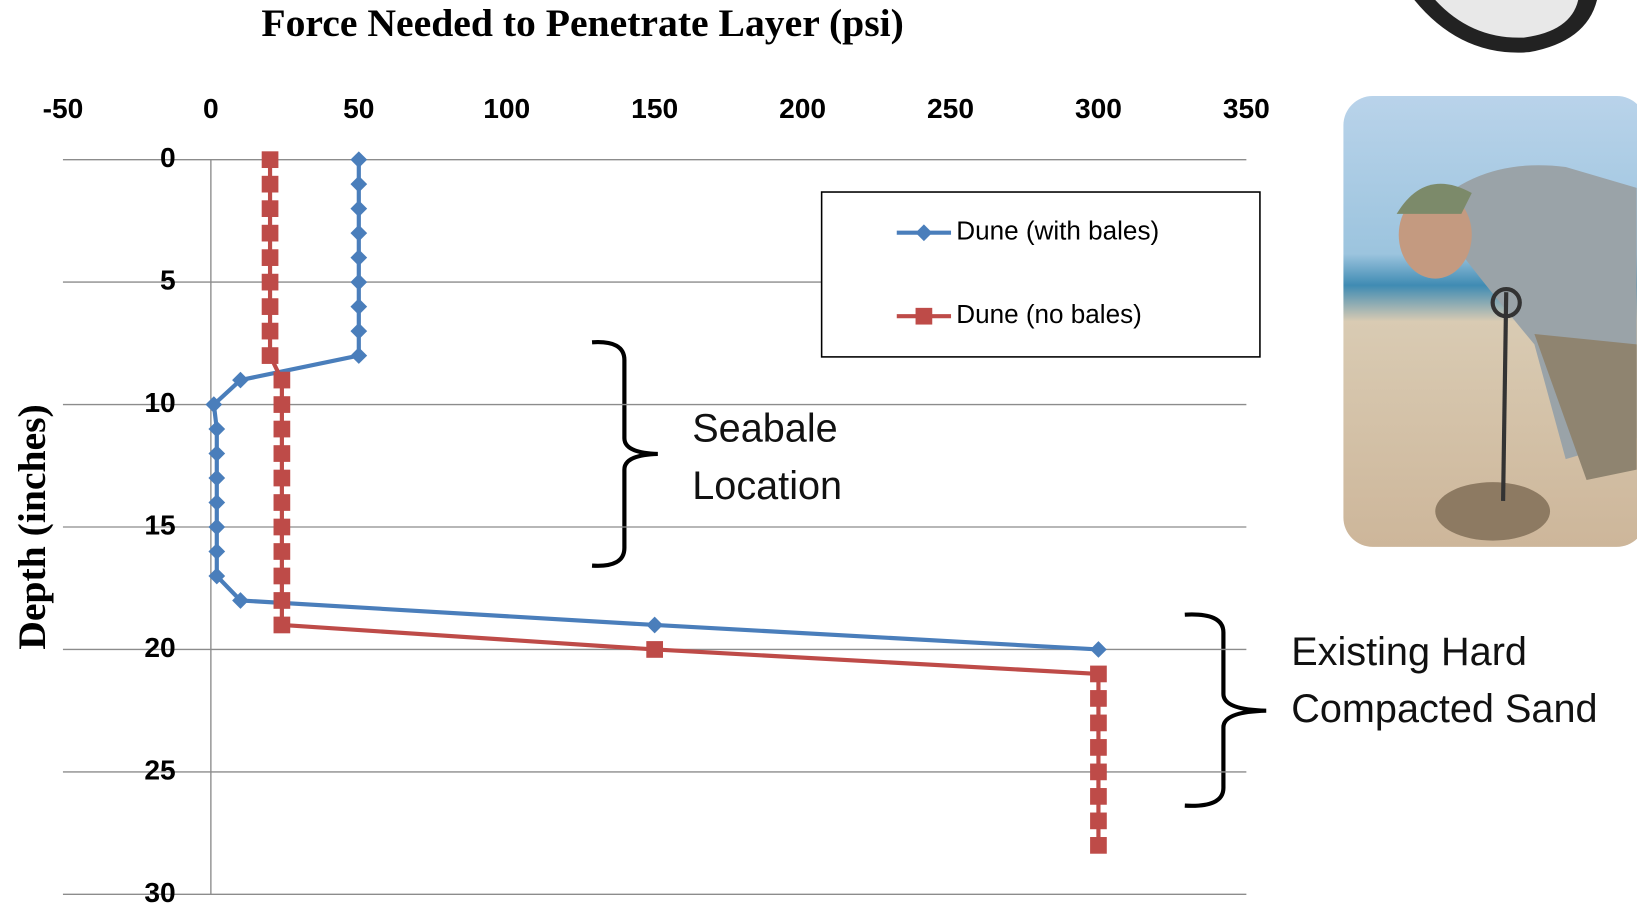 This screenshot has width=1637, height=910. I want to click on annotation: Existing Hard, so click(1409, 652).